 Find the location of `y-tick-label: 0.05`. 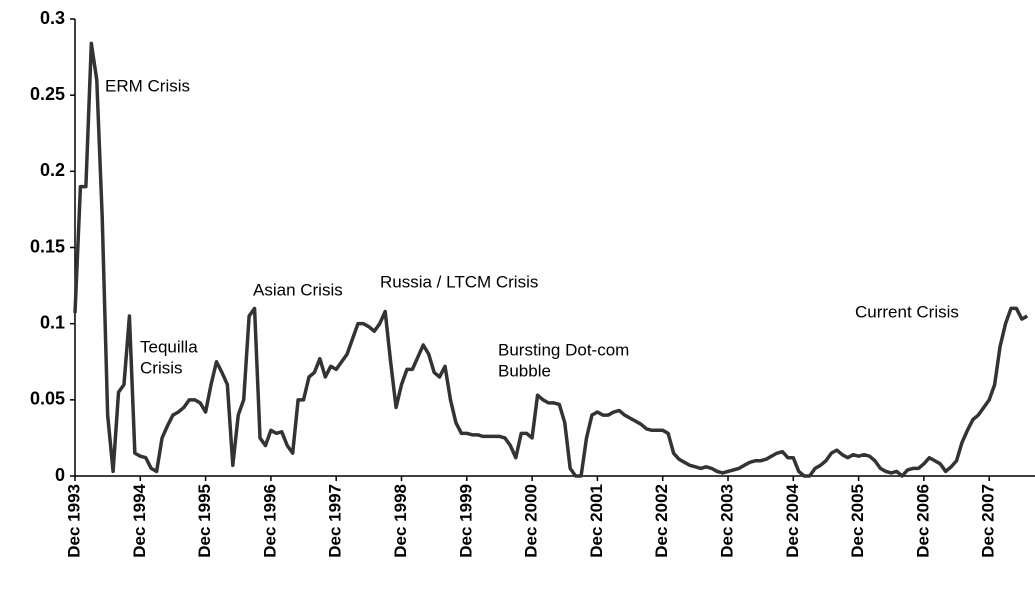

y-tick-label: 0.05 is located at coordinates (47, 399).